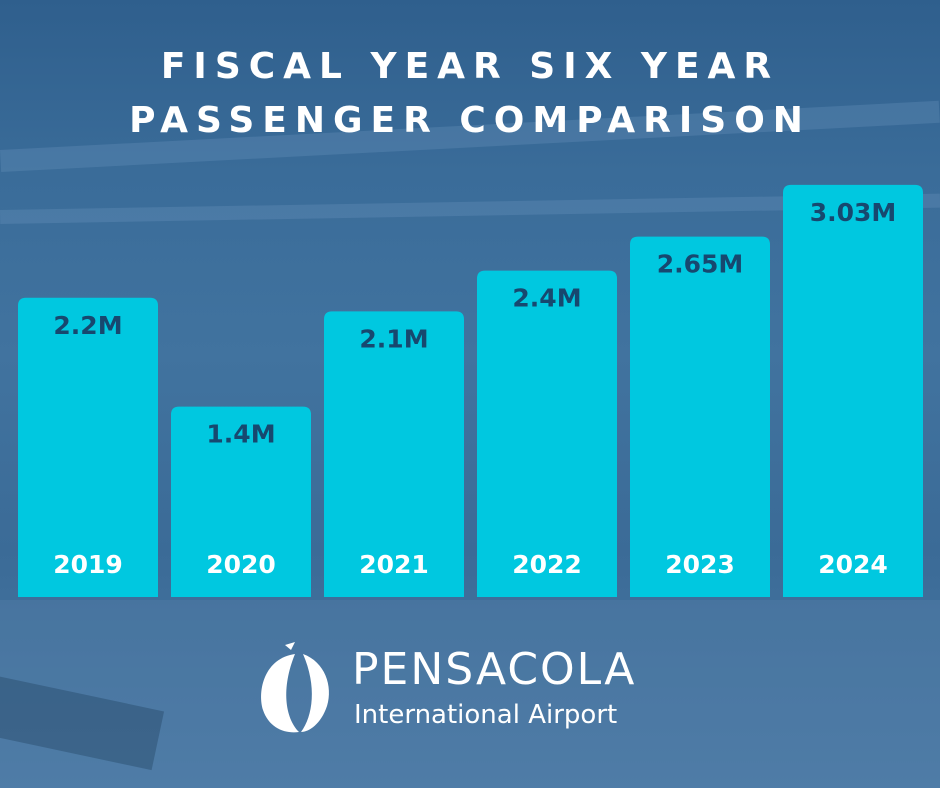  I want to click on bar-value-label-2019: 2.2M, so click(87, 325).